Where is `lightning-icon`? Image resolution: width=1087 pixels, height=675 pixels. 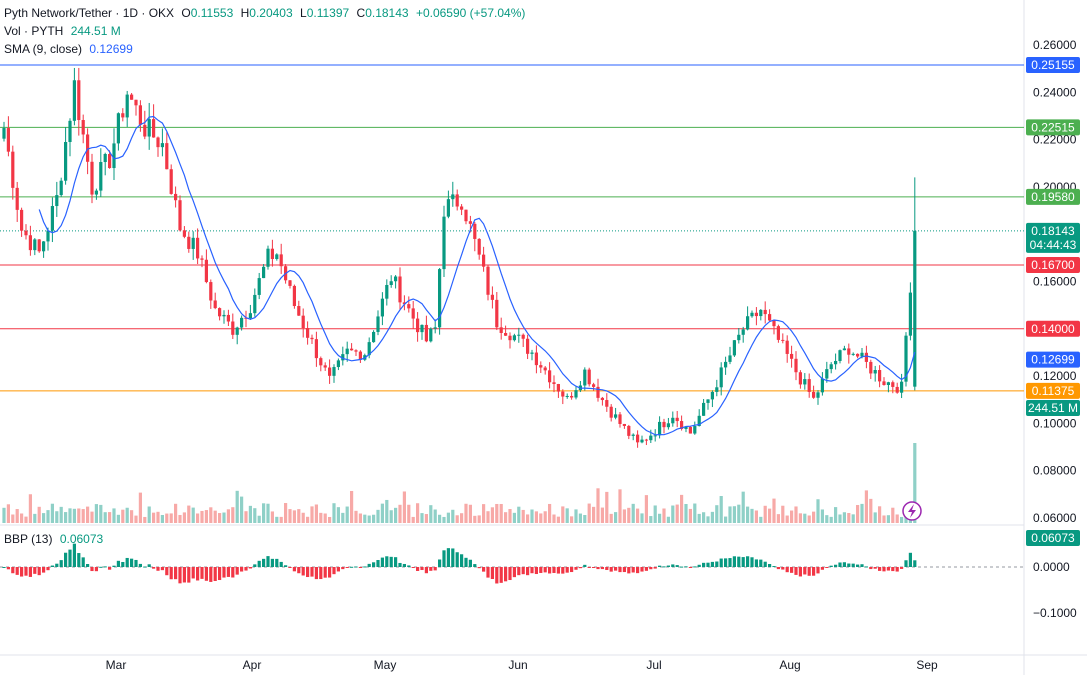 lightning-icon is located at coordinates (912, 511).